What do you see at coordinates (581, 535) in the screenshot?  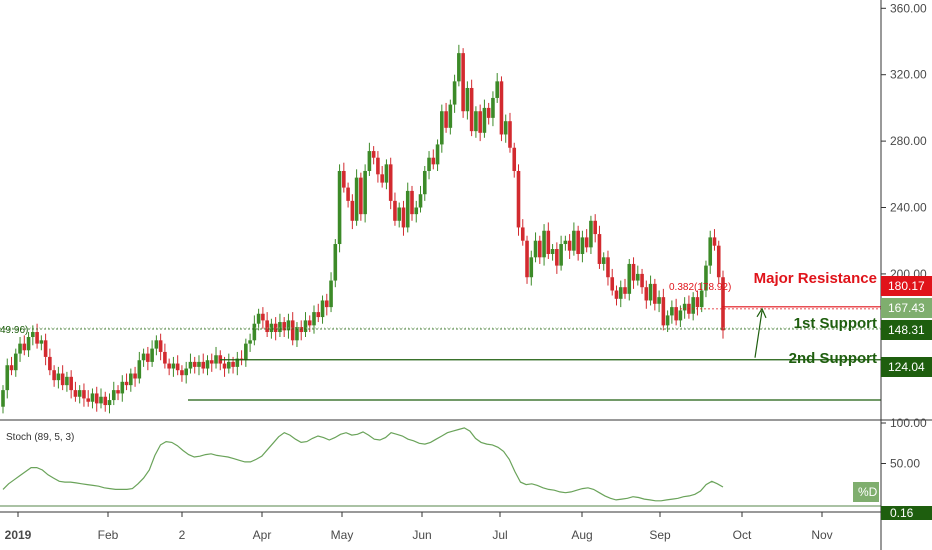 I see `time-tick-label: Aug` at bounding box center [581, 535].